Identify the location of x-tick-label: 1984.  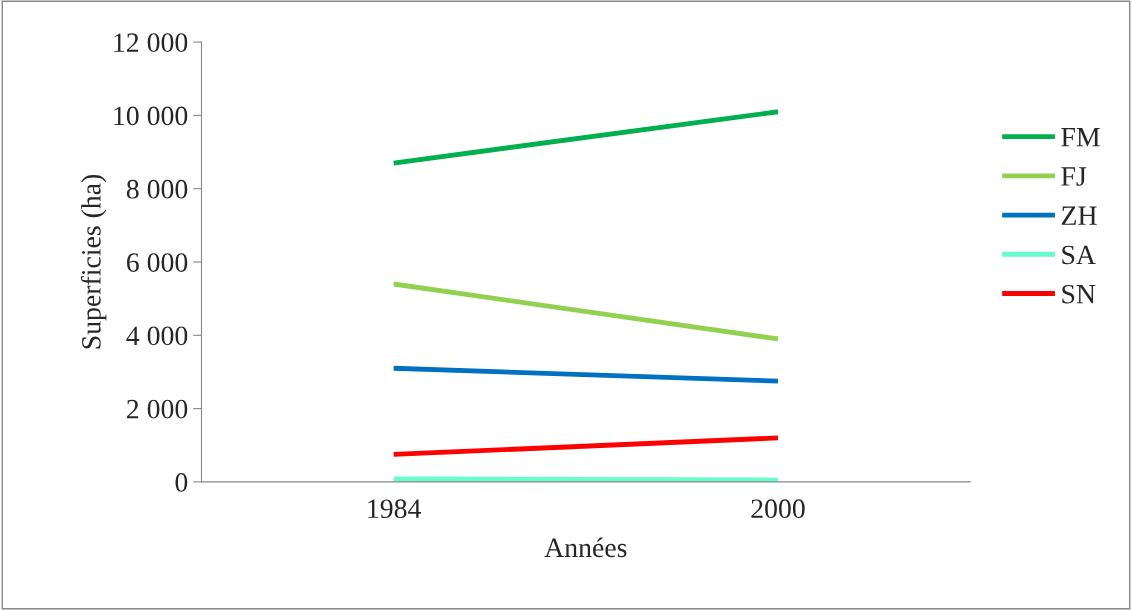
(394, 509).